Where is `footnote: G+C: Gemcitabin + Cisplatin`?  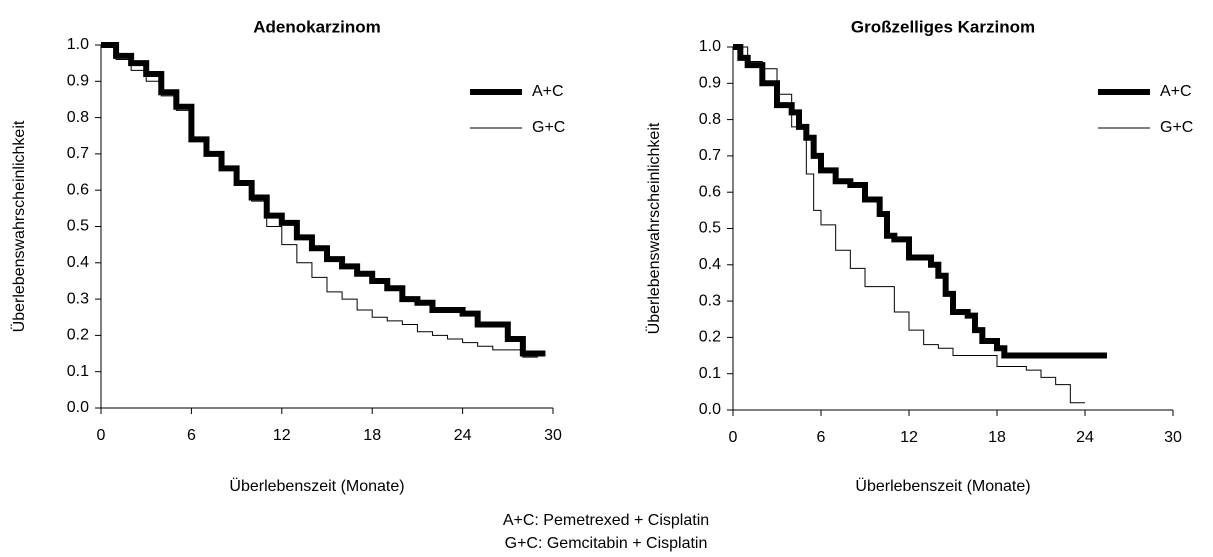 footnote: G+C: Gemcitabin + Cisplatin is located at coordinates (606, 543).